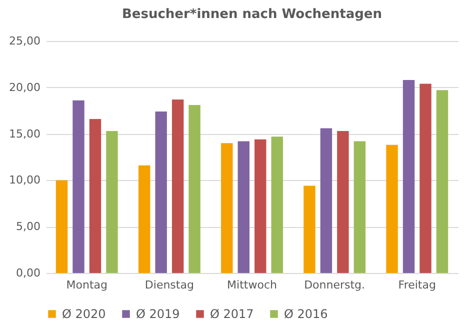 This screenshot has width=476, height=328. I want to click on x-tick-label: Donnerstg., so click(335, 285).